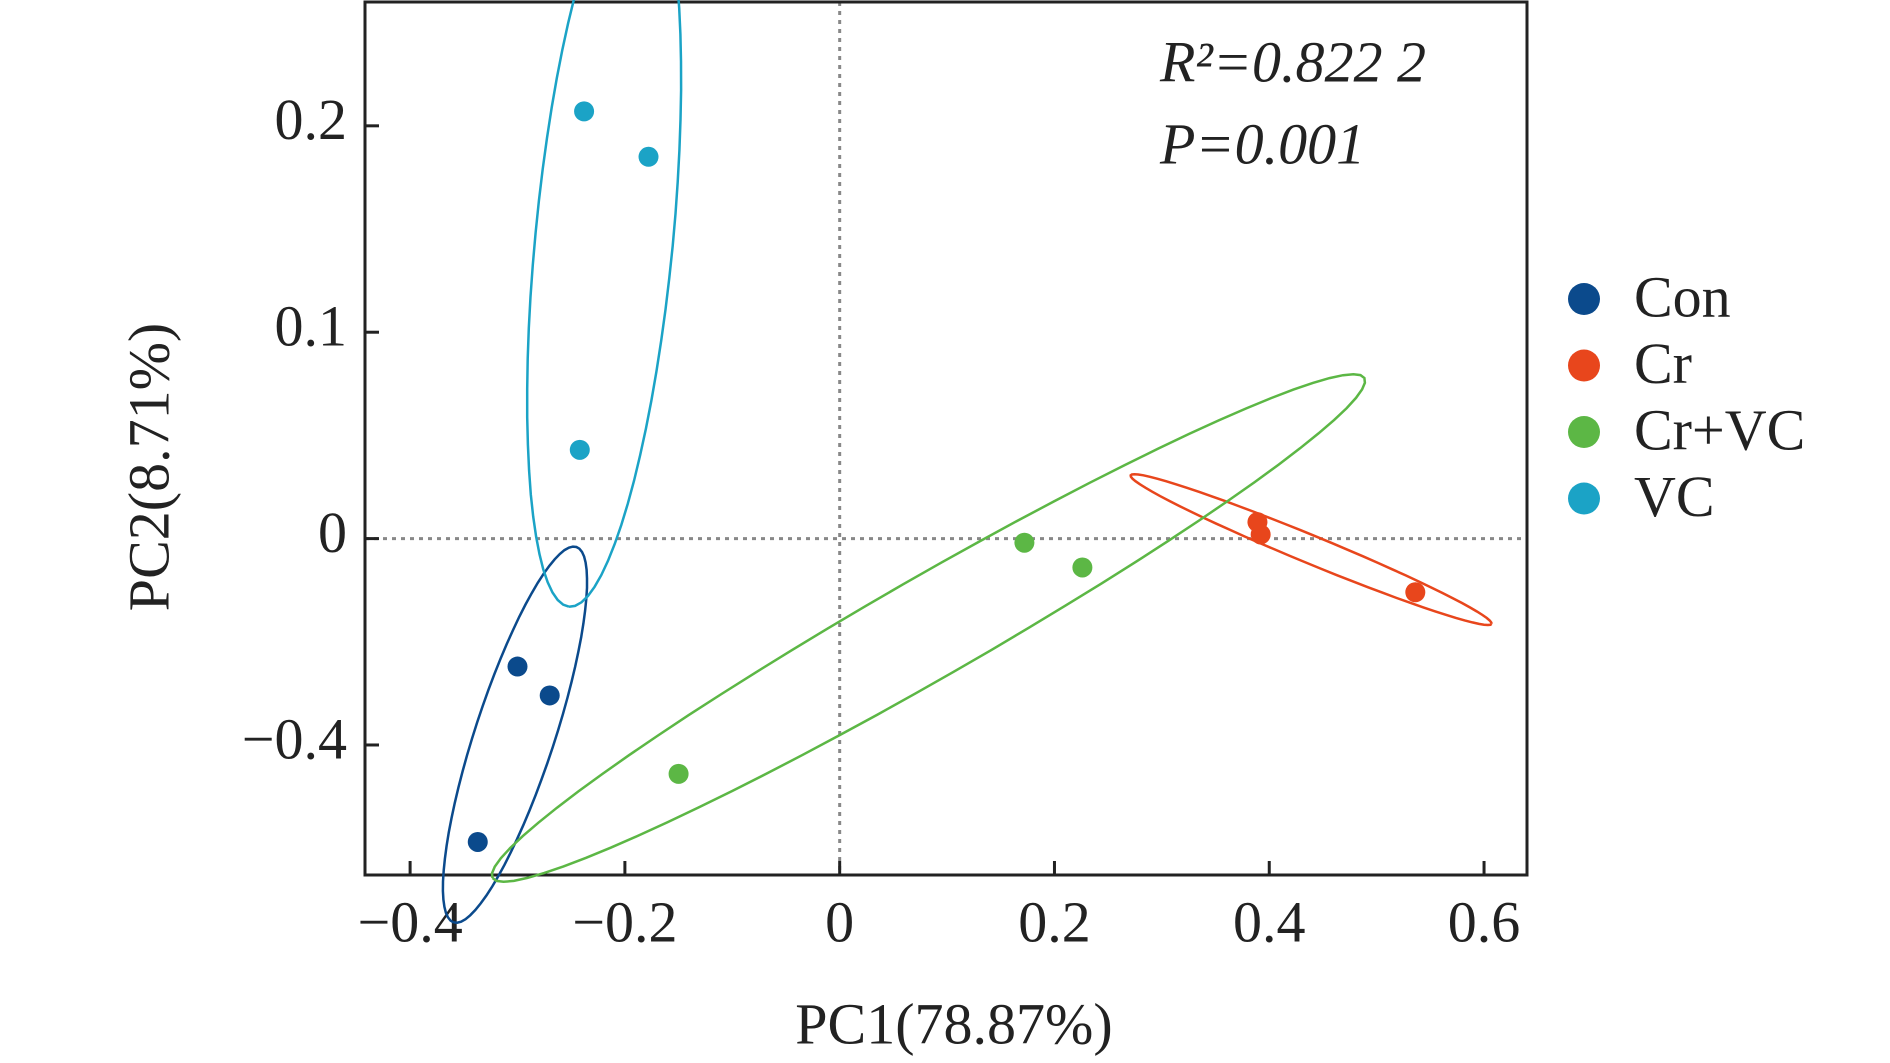 Image resolution: width=1890 pixels, height=1063 pixels. Describe the element at coordinates (1262, 143) in the screenshot. I see `annotation: P=0.001` at that location.